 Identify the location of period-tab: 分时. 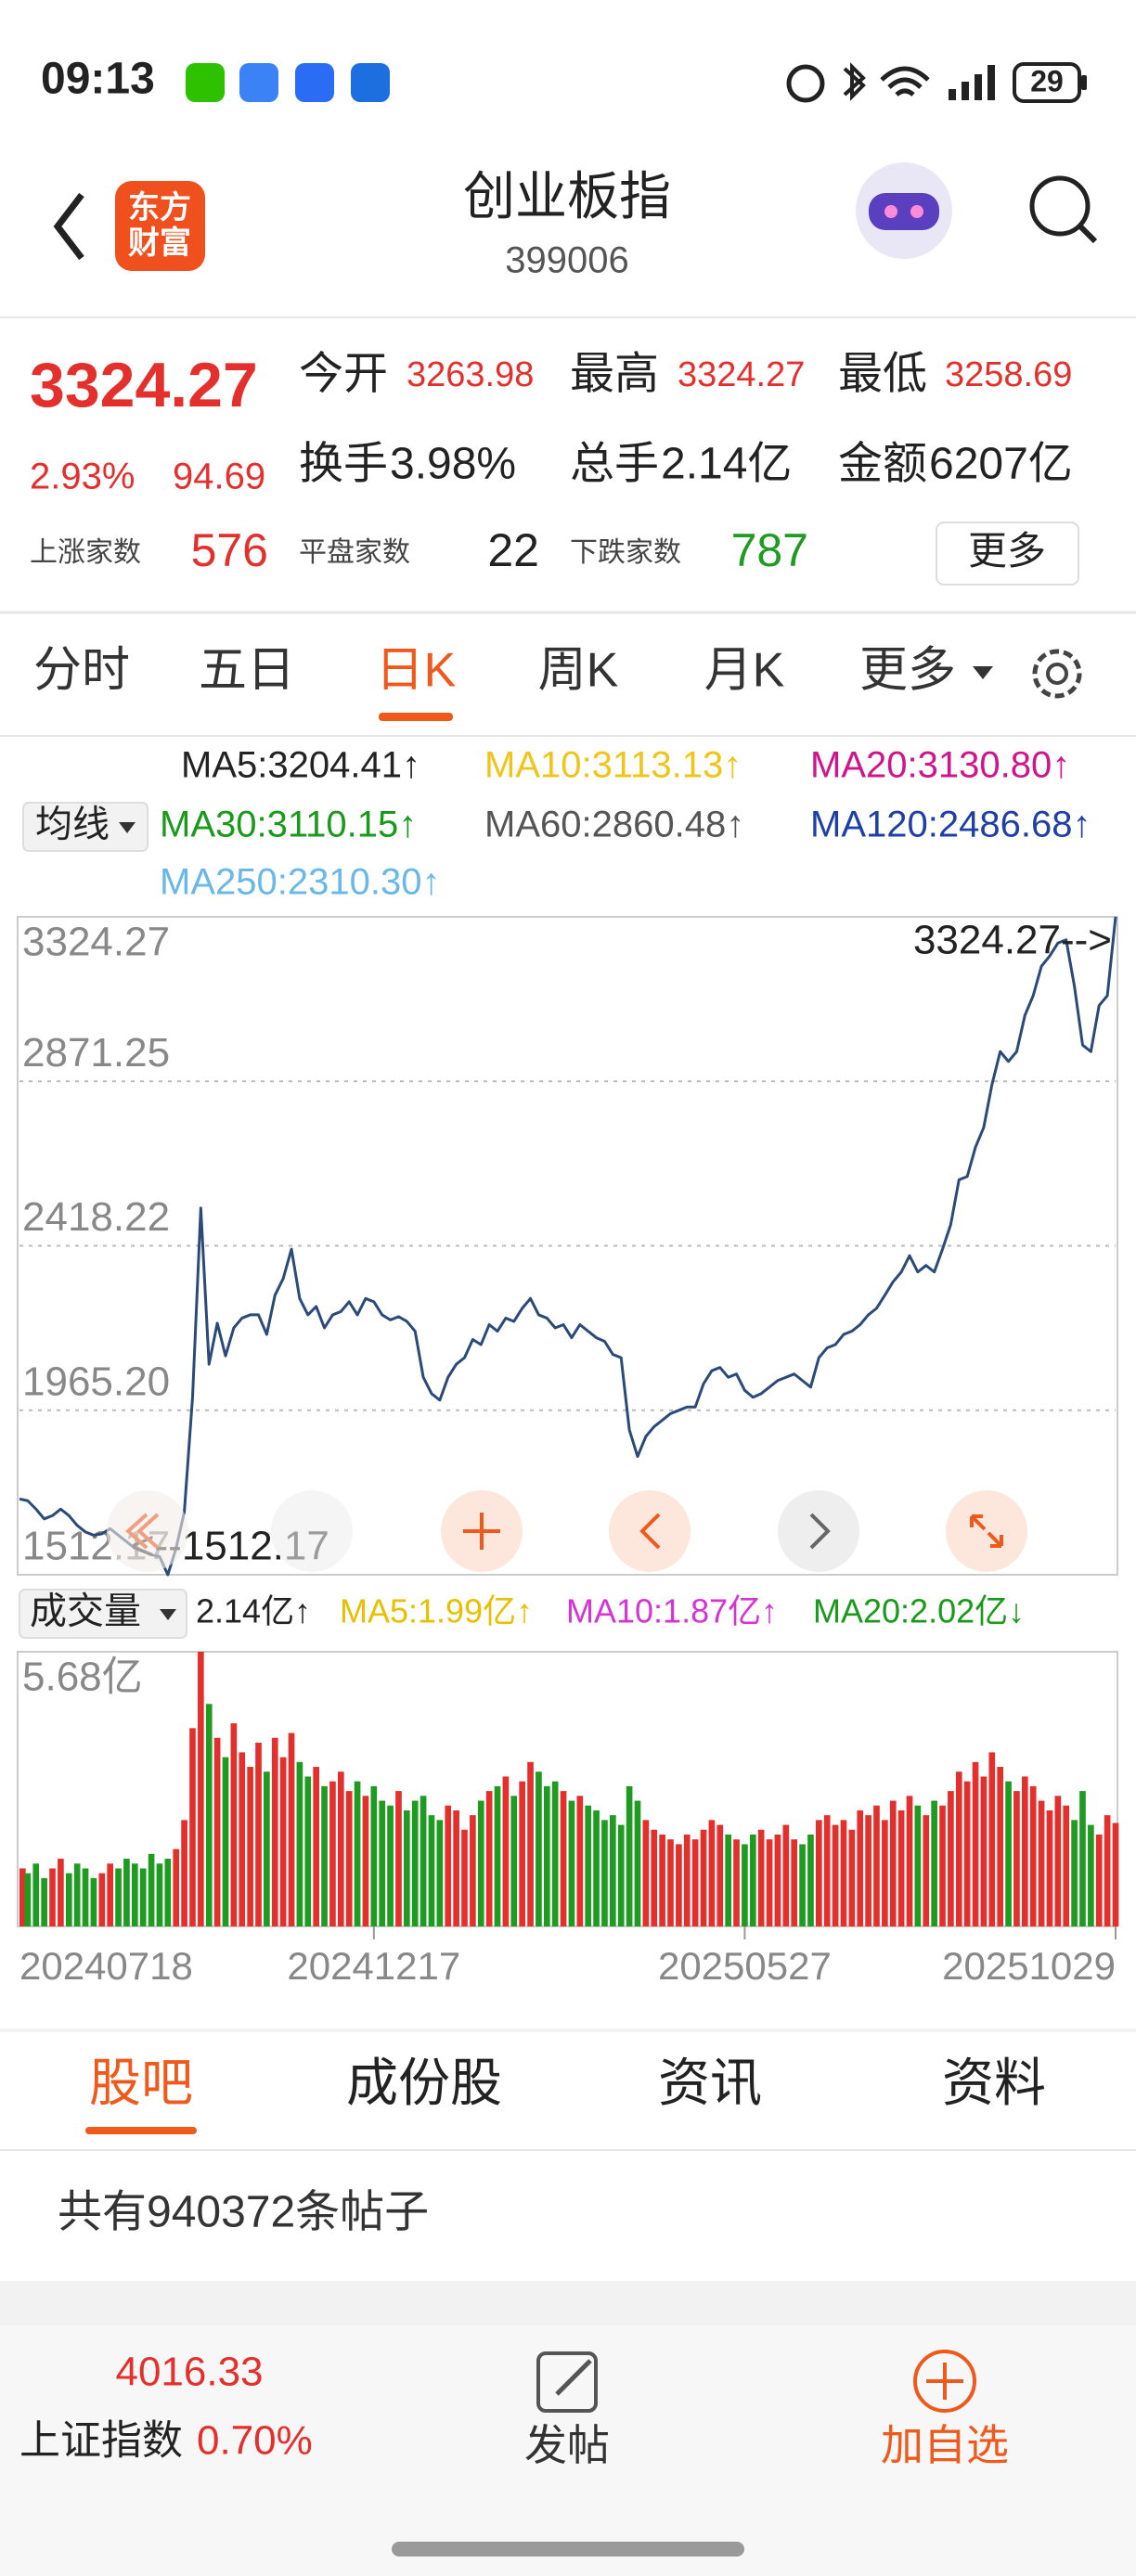
(81, 671).